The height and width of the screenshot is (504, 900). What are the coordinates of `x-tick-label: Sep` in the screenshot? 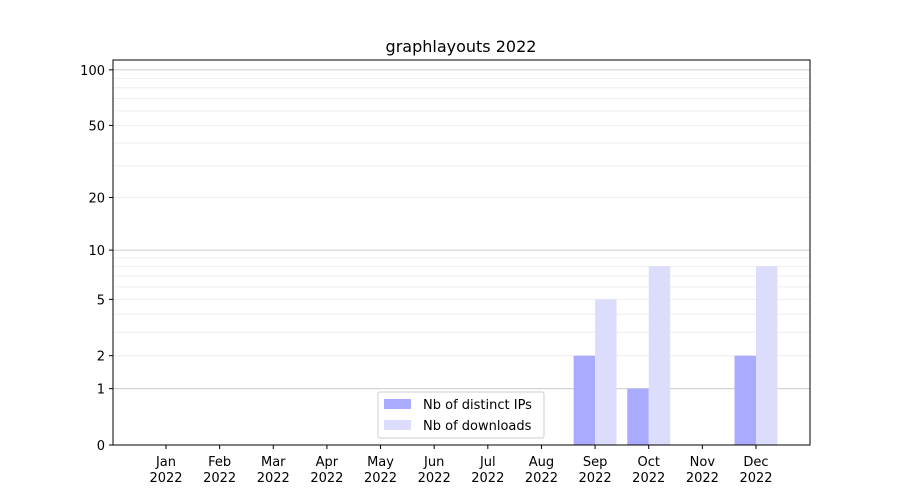 It's located at (595, 462).